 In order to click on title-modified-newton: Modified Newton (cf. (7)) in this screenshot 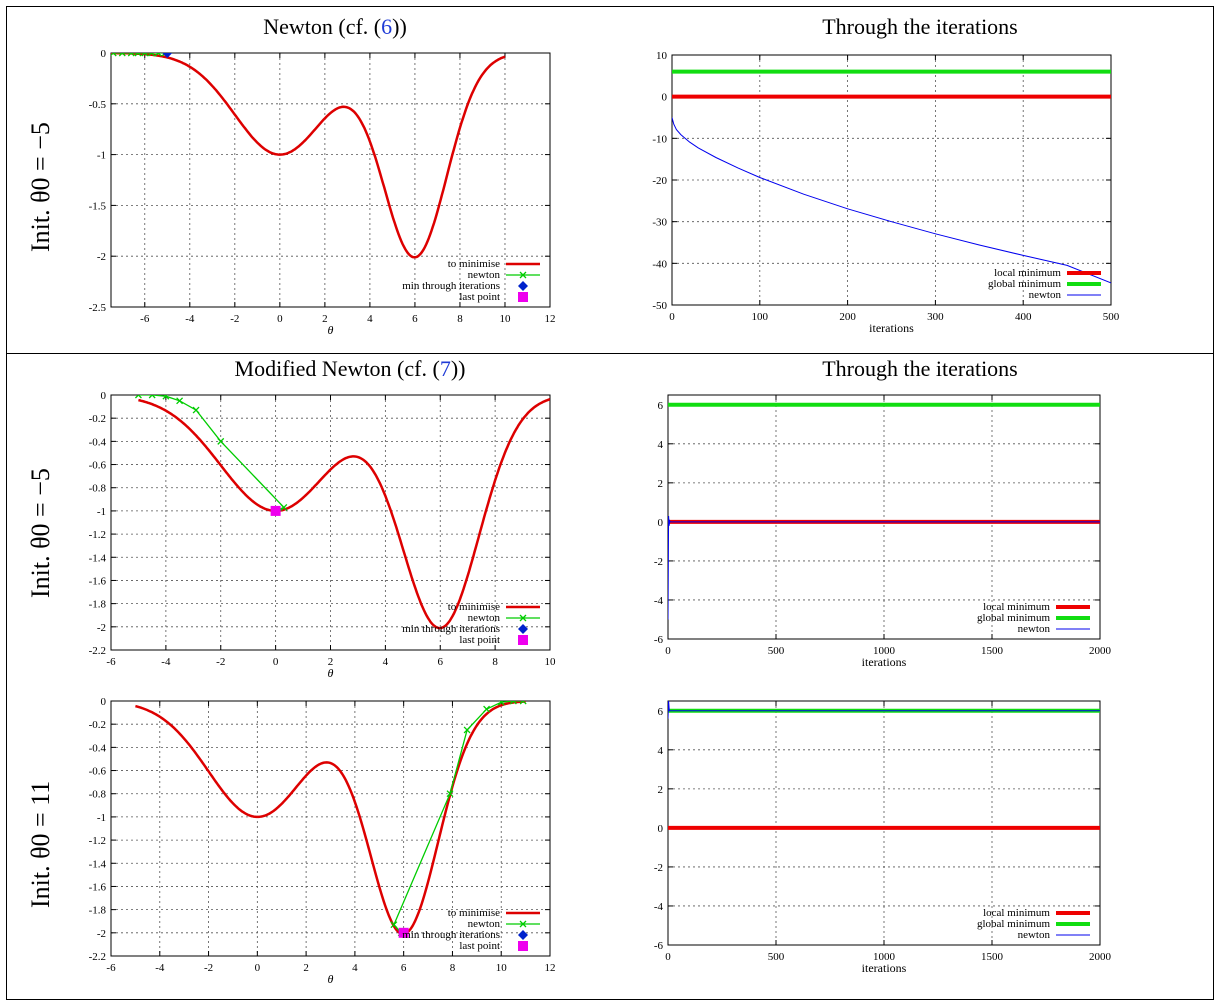, I will do `click(350, 369)`.